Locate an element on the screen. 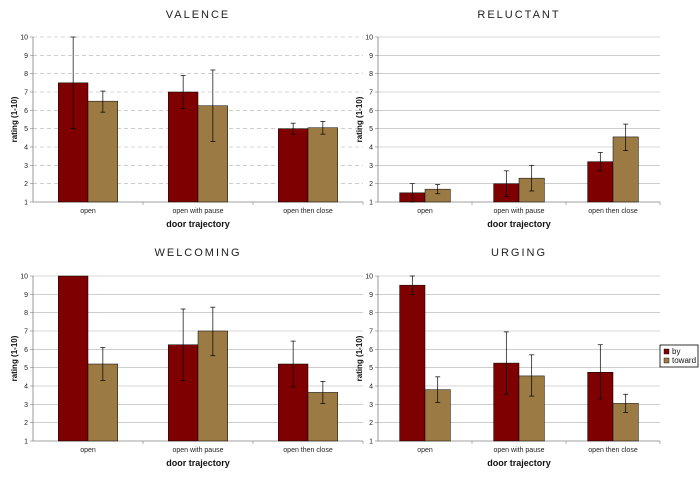  legend: by toward is located at coordinates (679, 356).